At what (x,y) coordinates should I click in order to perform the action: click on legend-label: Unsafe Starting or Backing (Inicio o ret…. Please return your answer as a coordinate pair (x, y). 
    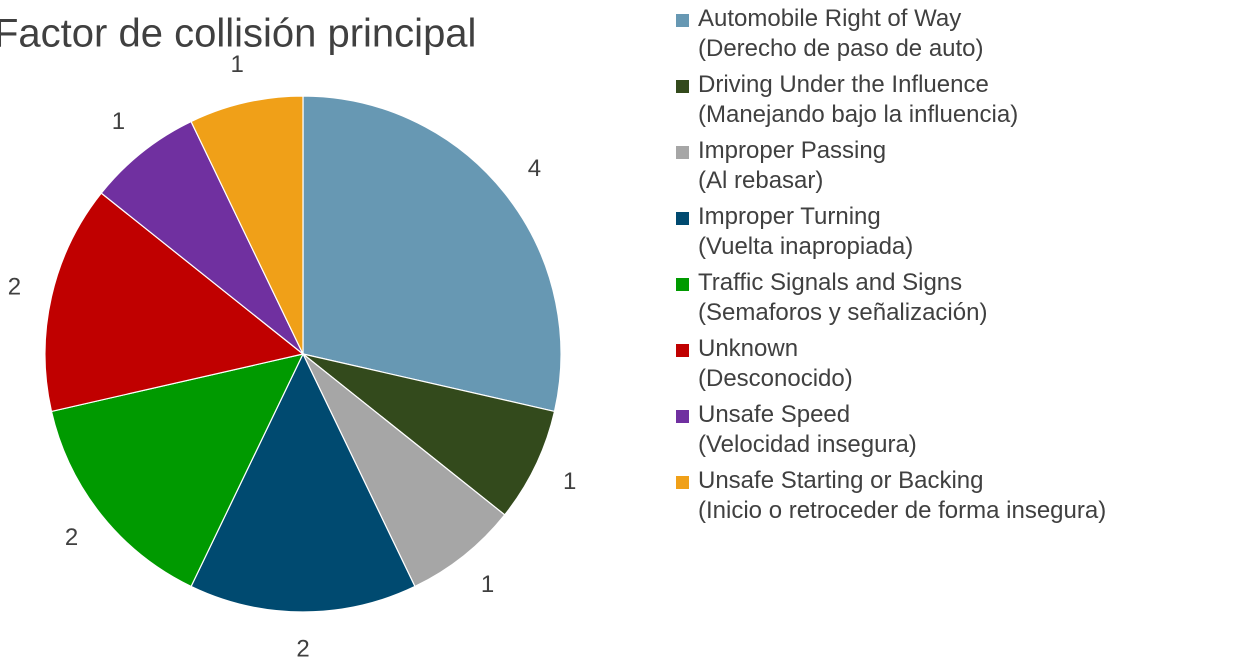
    Looking at the image, I should click on (902, 495).